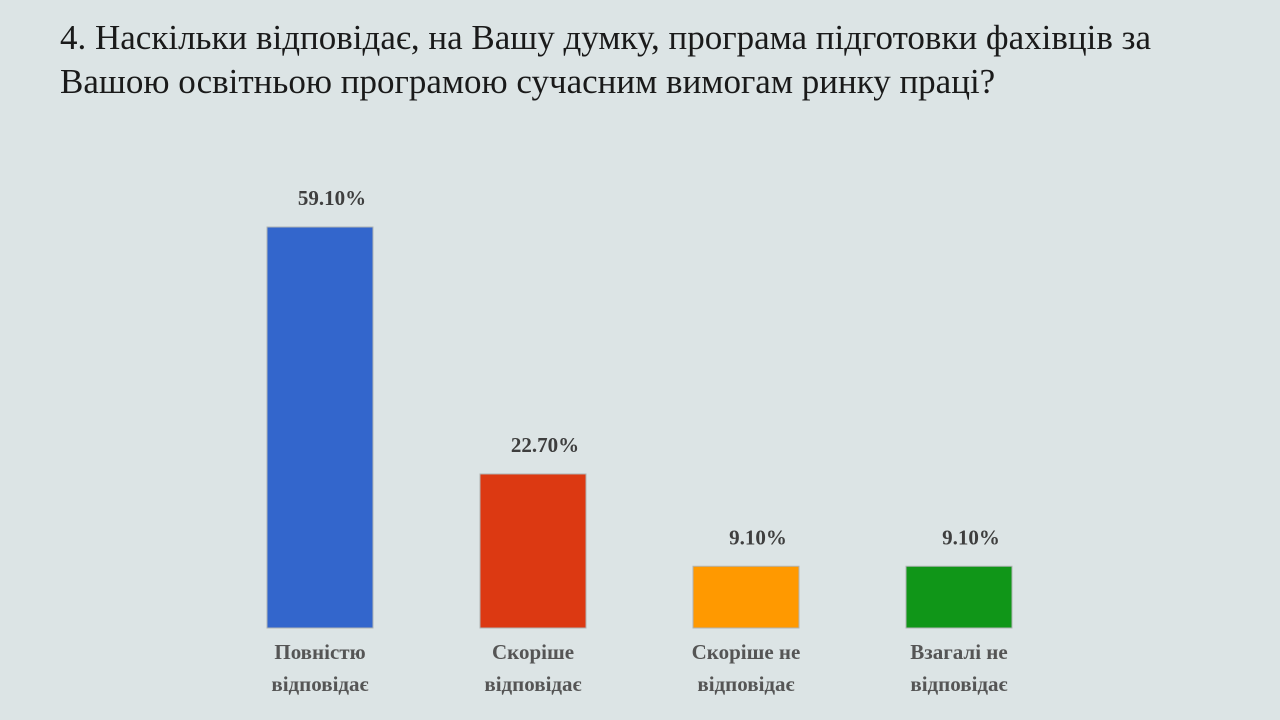 This screenshot has height=720, width=1280. Describe the element at coordinates (958, 668) in the screenshot. I see `category-label: Взагалі не відповідає` at that location.